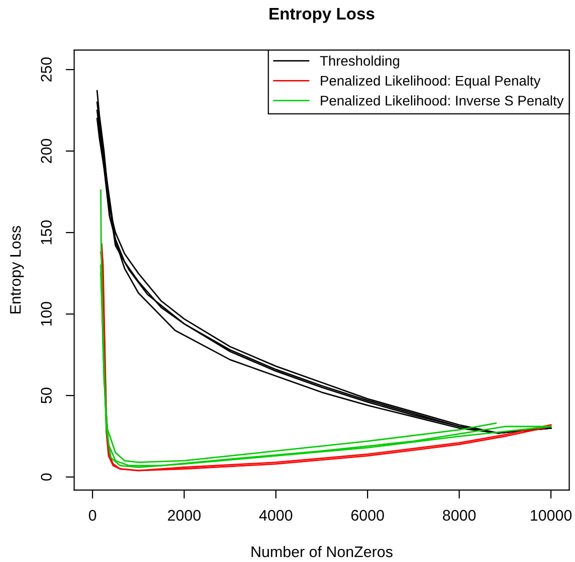 This screenshot has width=575, height=562. Describe the element at coordinates (459, 515) in the screenshot. I see `x-tick-label: 8000` at that location.